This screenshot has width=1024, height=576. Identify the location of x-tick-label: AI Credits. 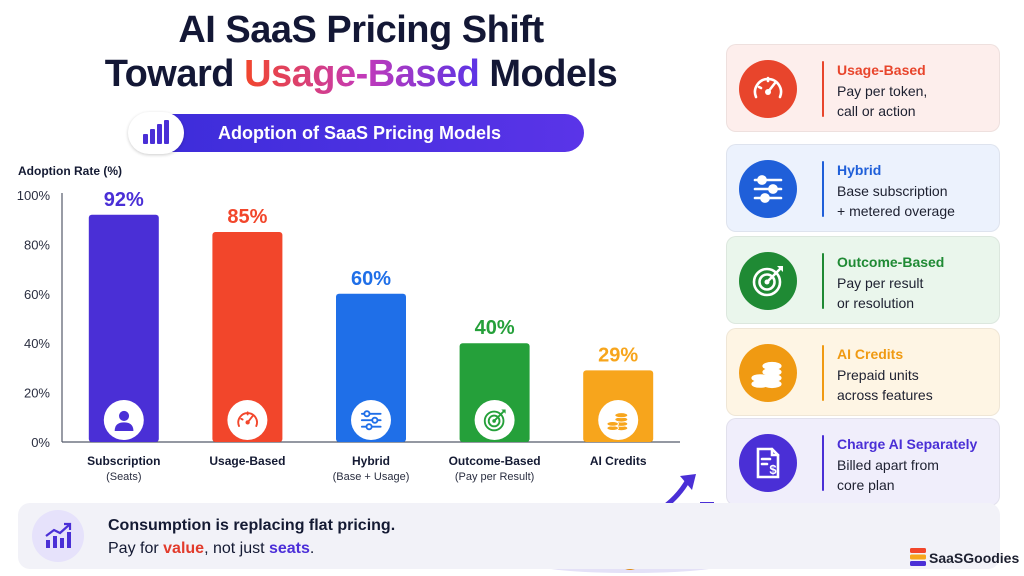
(618, 461).